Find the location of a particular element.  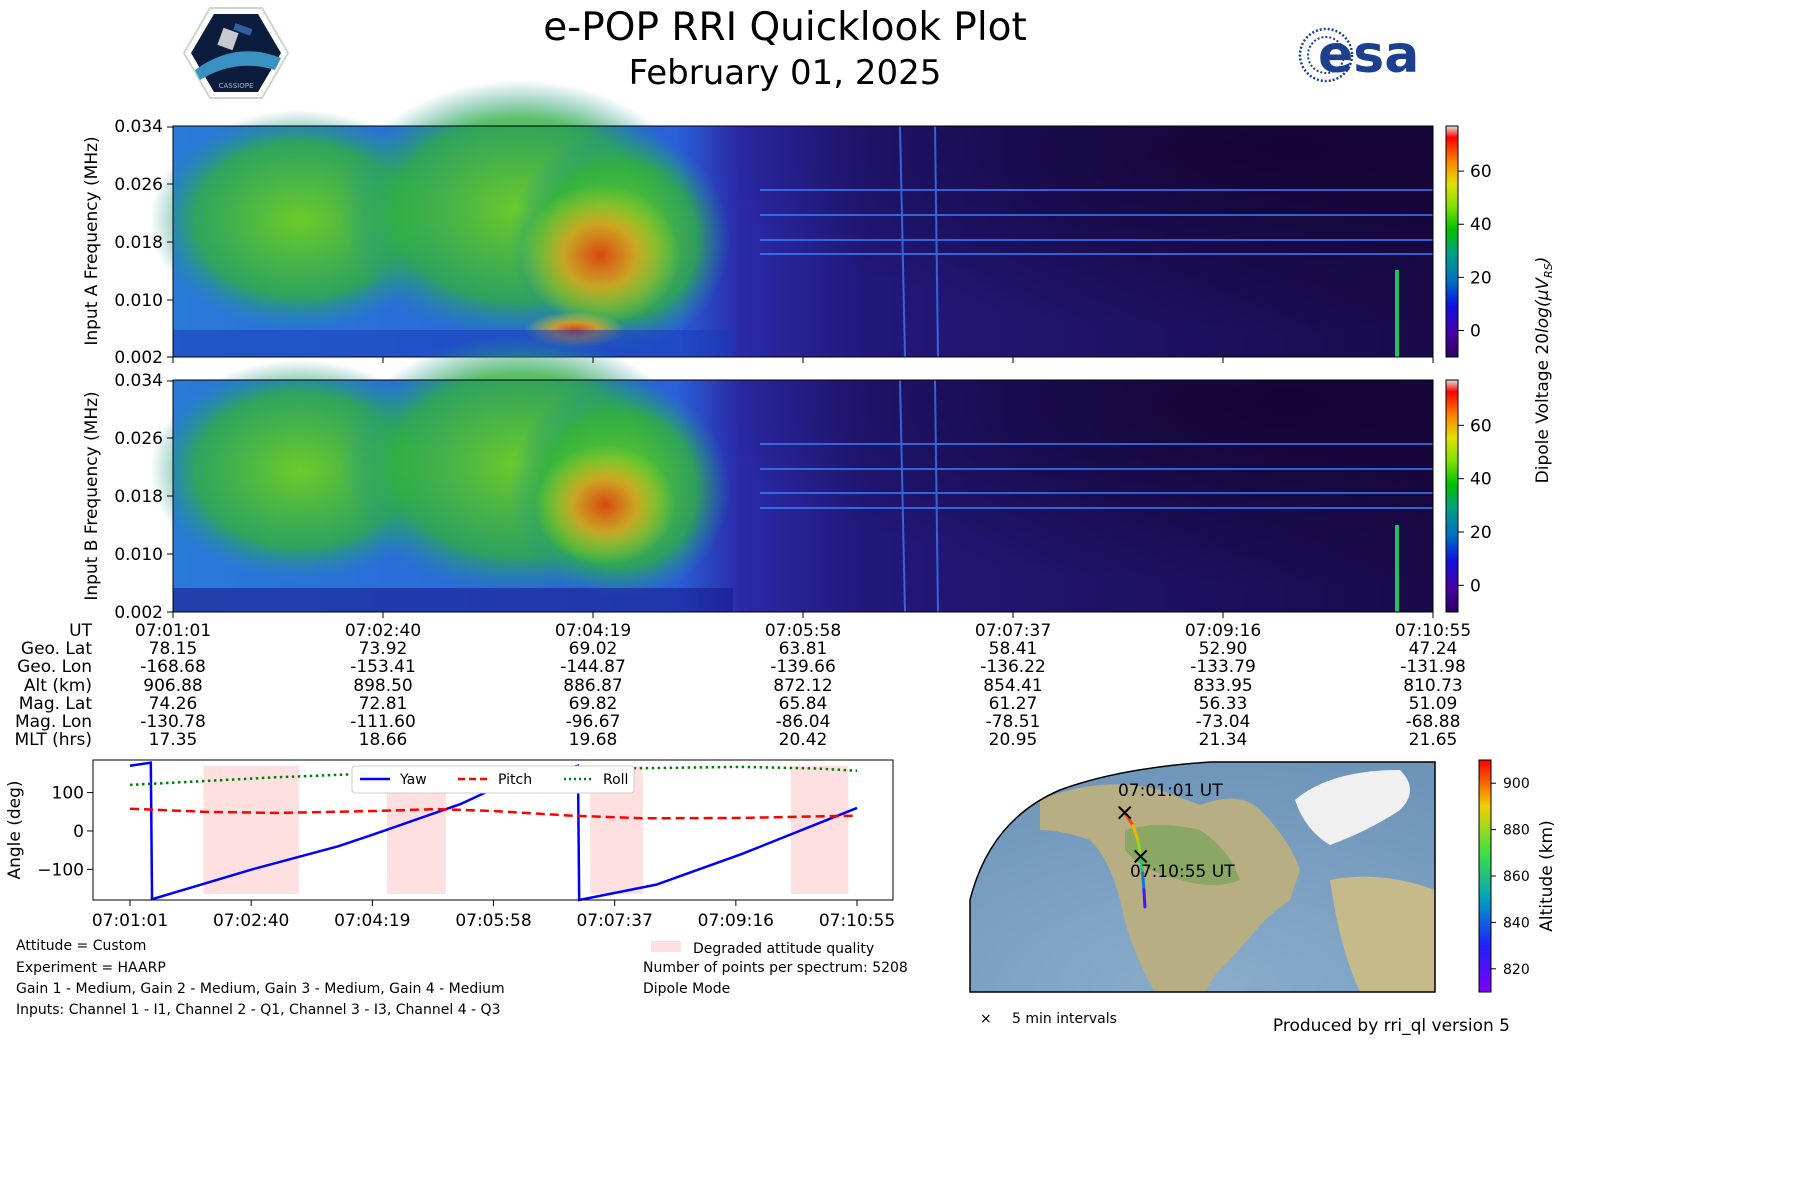

legend-pitch: Pitch is located at coordinates (515, 780).